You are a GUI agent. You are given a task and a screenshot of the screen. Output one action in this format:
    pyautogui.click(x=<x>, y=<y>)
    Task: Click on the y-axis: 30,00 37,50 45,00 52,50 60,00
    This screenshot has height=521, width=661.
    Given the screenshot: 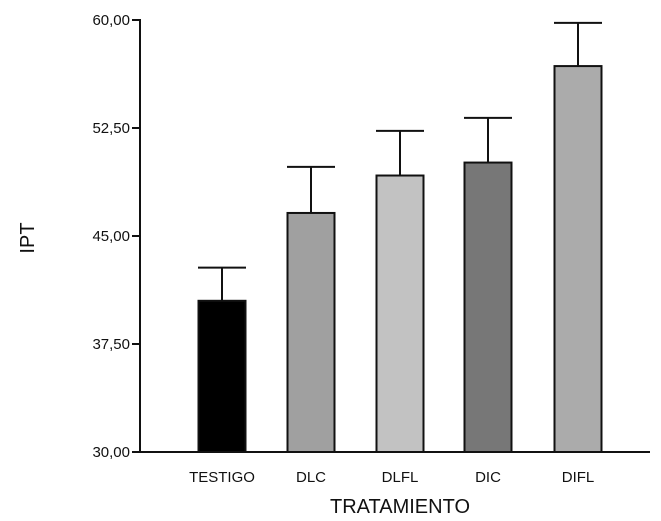 What is the action you would take?
    pyautogui.click(x=116, y=236)
    